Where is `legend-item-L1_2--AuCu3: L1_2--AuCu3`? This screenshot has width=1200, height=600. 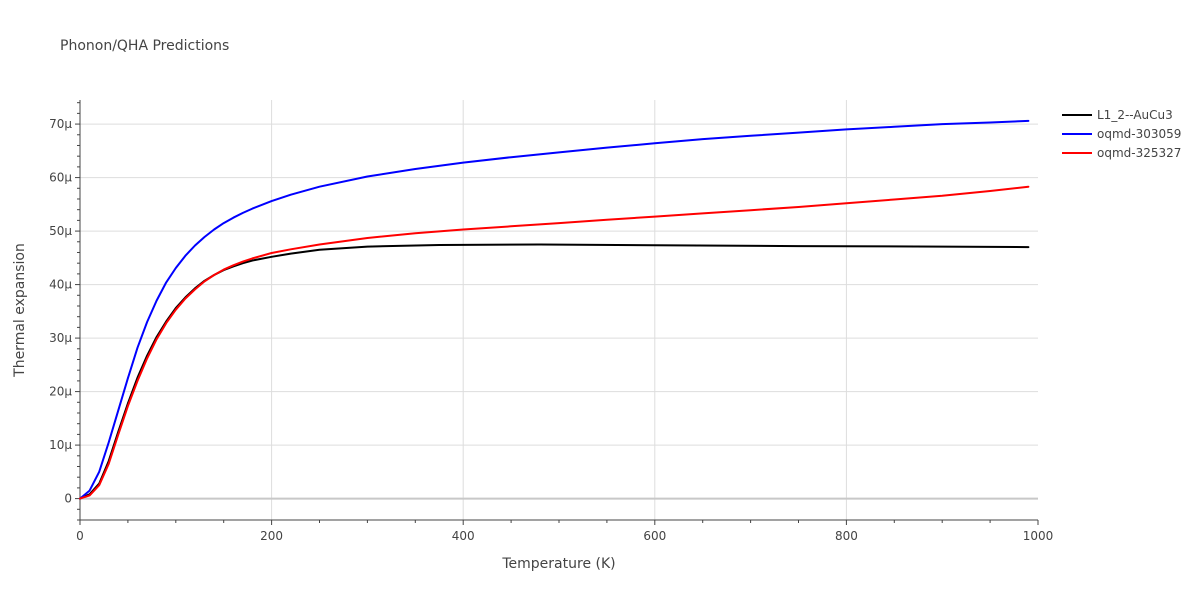 legend-item-L1_2--AuCu3: L1_2--AuCu3 is located at coordinates (1117, 115).